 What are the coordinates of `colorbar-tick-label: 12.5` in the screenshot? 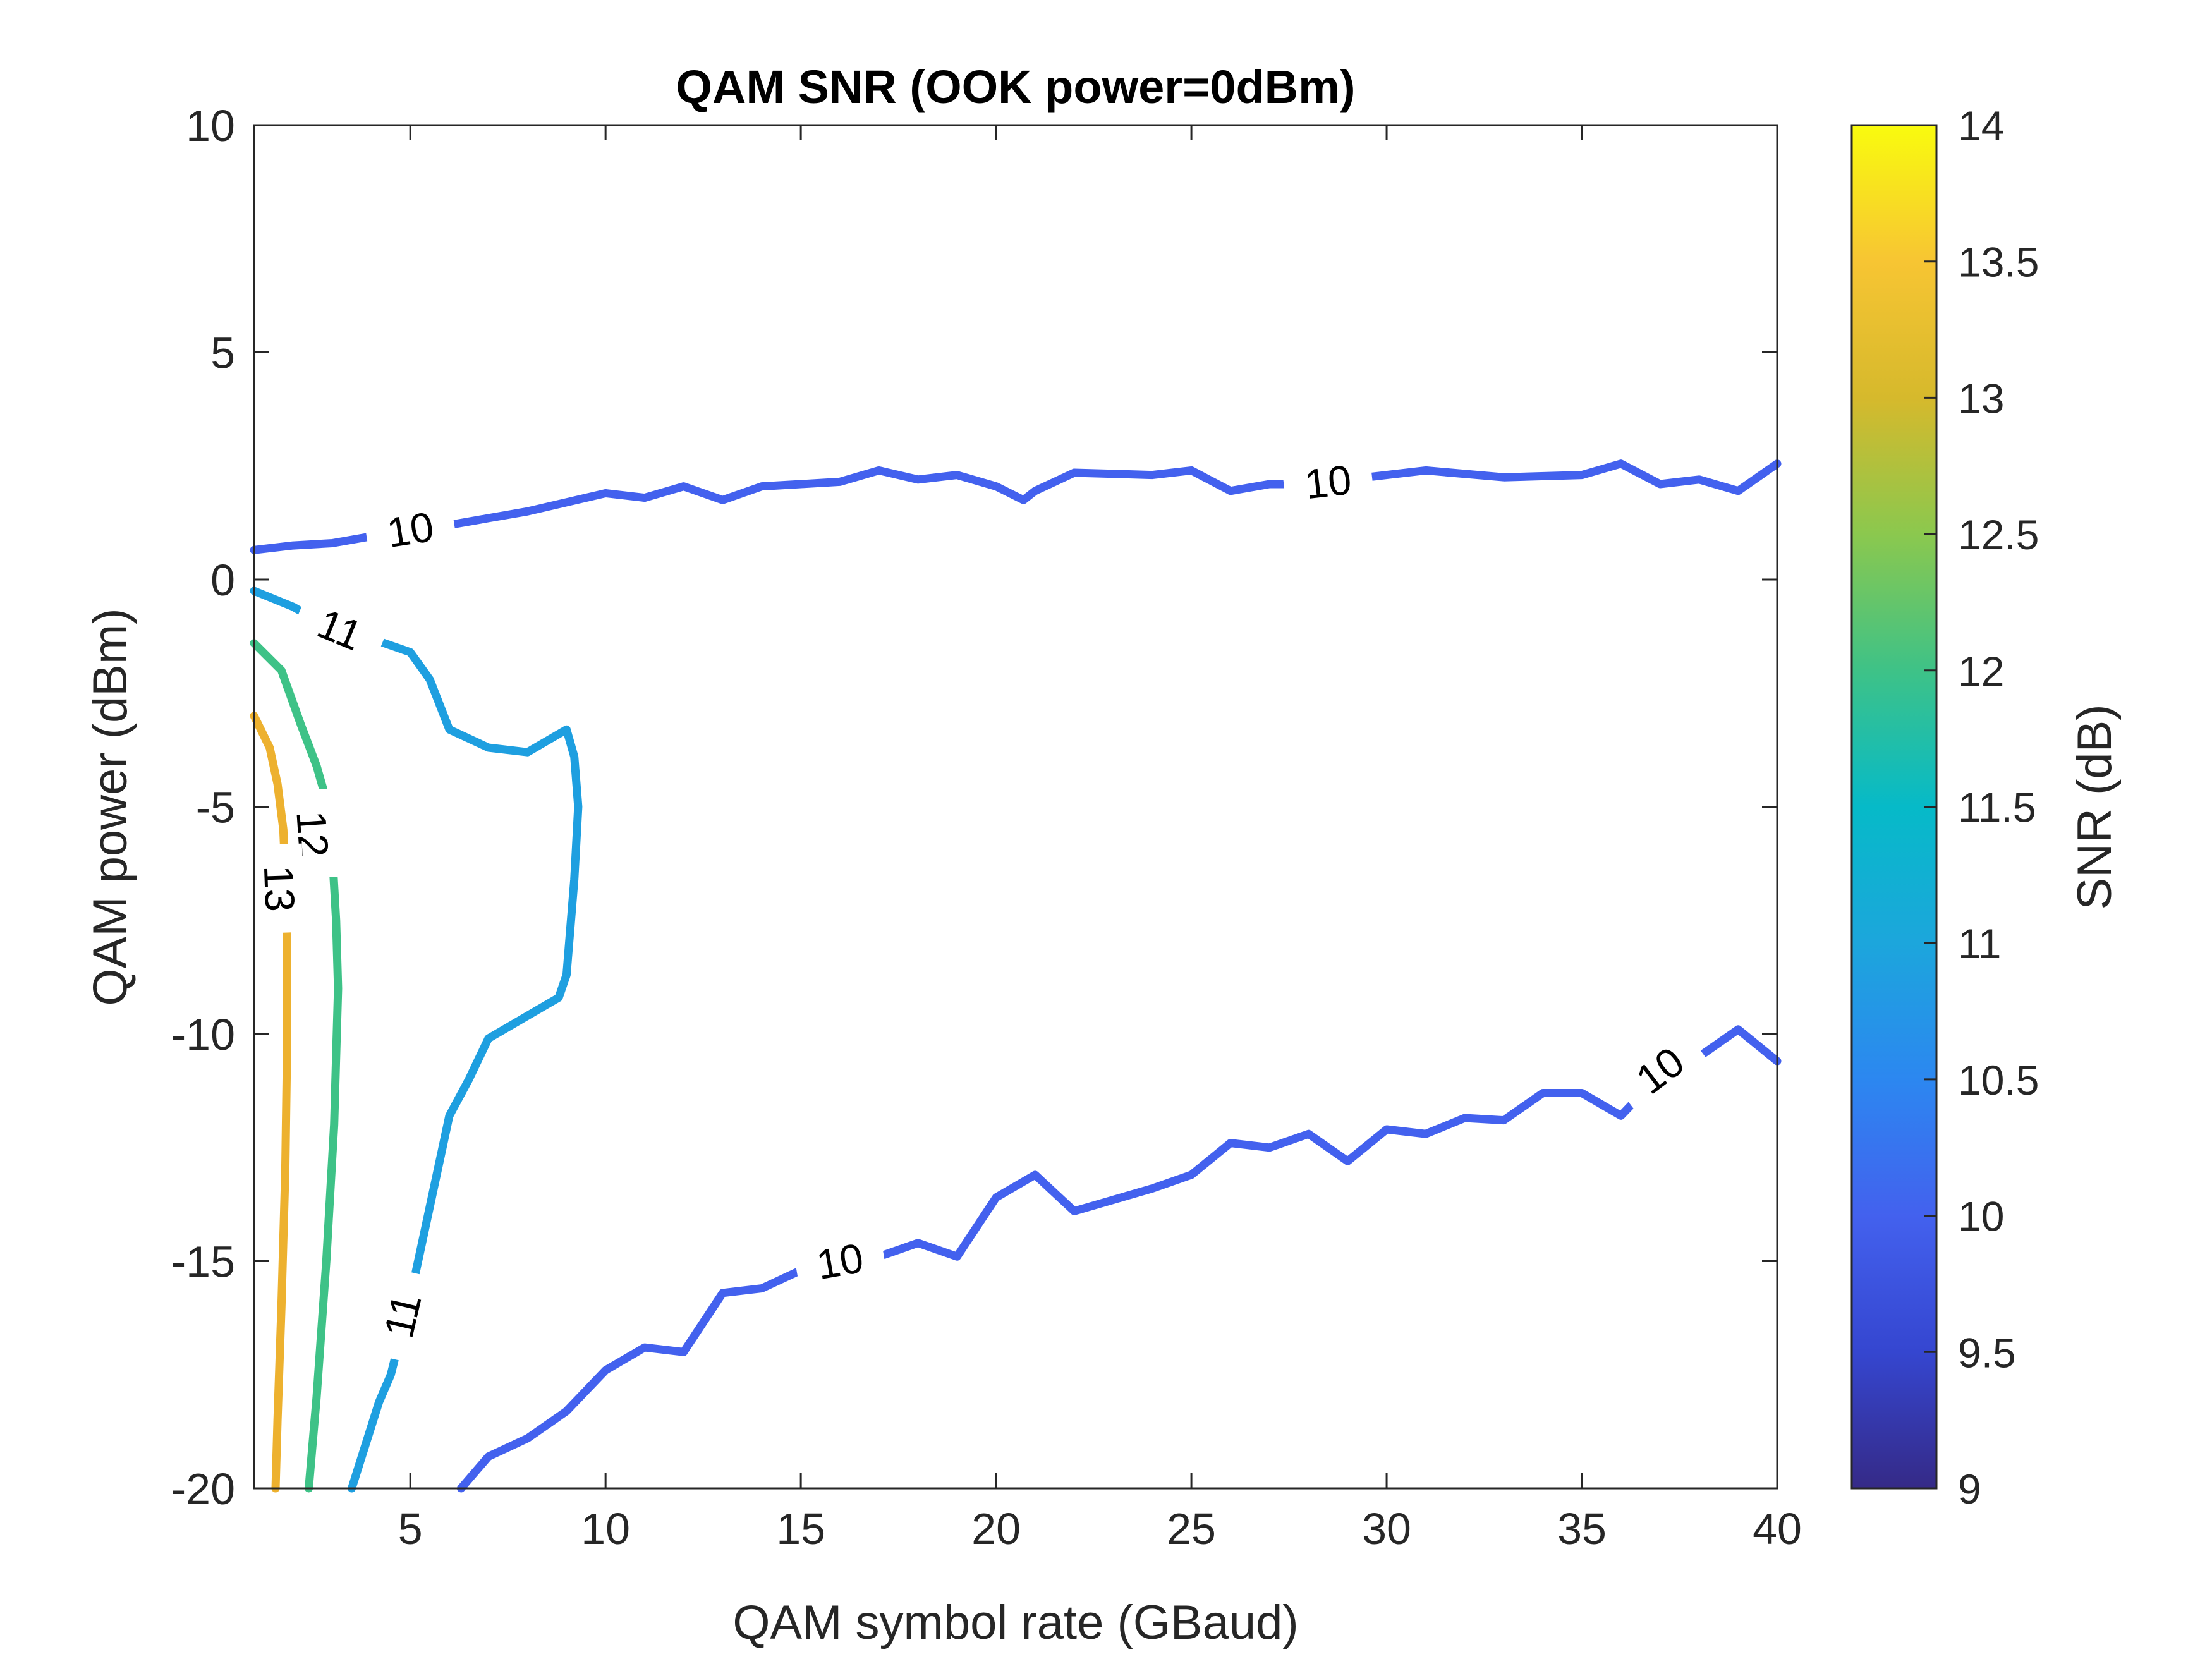 It's located at (1998, 534).